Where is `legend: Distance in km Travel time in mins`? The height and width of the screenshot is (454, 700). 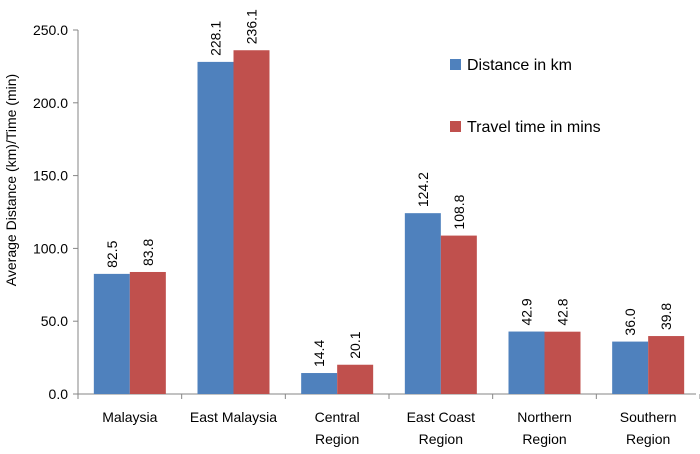
legend: Distance in km Travel time in mins is located at coordinates (525, 96).